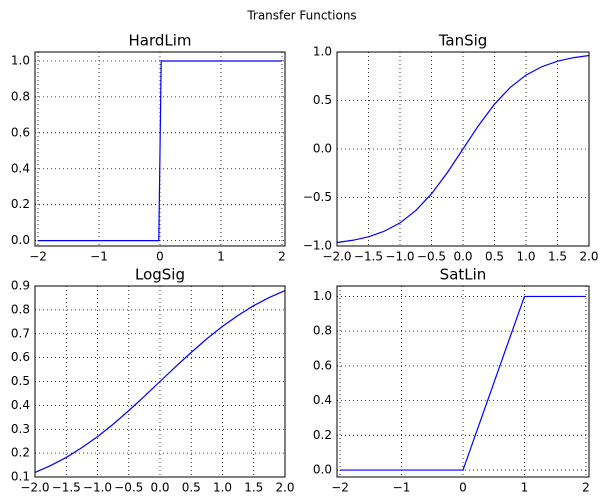 The image size is (605, 504). Describe the element at coordinates (317, 246) in the screenshot. I see `y-tick-label: −1.0` at that location.